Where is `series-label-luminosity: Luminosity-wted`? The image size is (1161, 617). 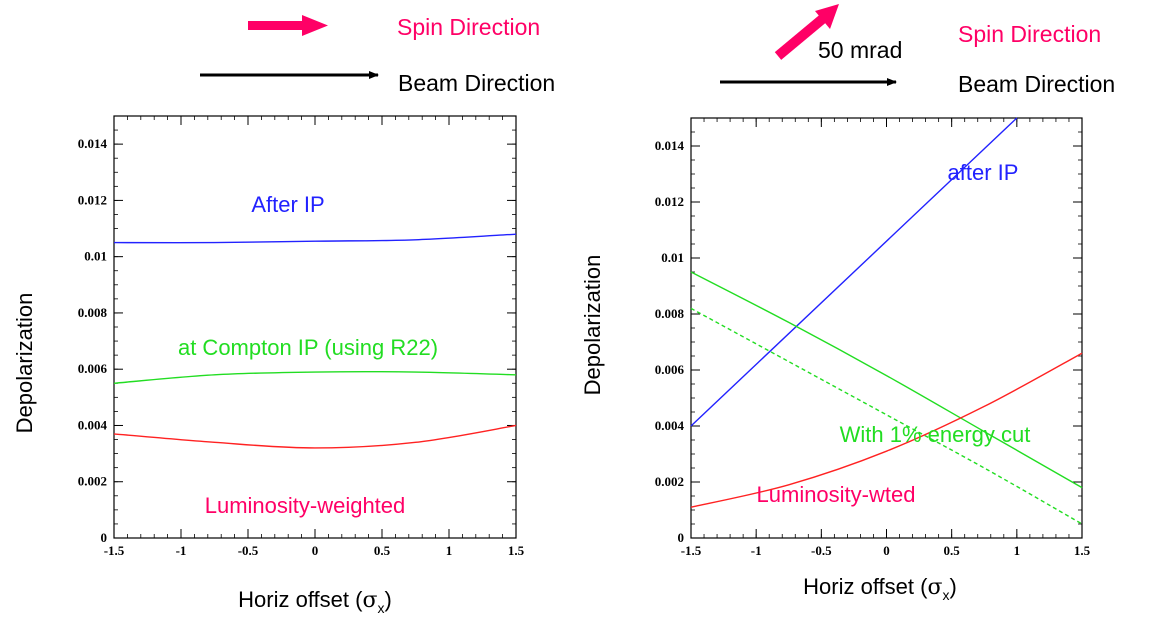 series-label-luminosity: Luminosity-wted is located at coordinates (836, 494).